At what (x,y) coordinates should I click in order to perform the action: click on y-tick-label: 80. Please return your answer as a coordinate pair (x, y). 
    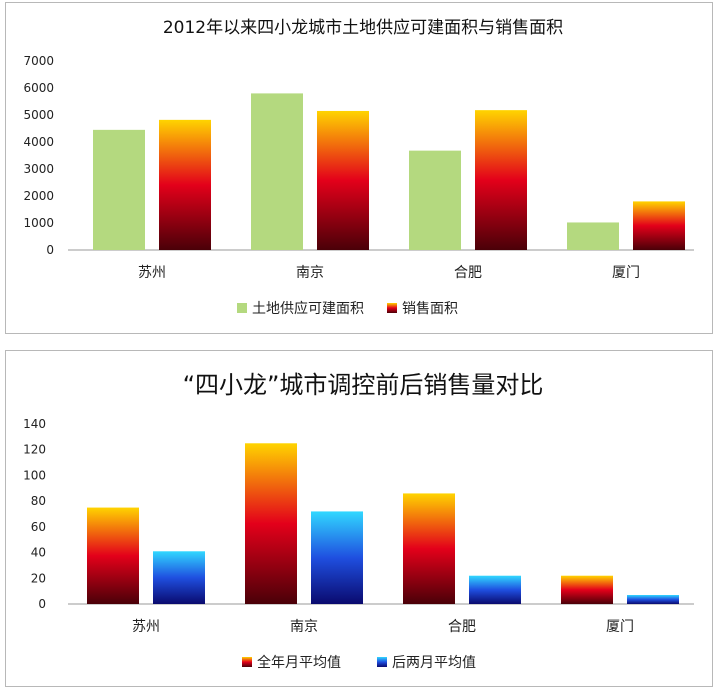
    Looking at the image, I should click on (38, 501).